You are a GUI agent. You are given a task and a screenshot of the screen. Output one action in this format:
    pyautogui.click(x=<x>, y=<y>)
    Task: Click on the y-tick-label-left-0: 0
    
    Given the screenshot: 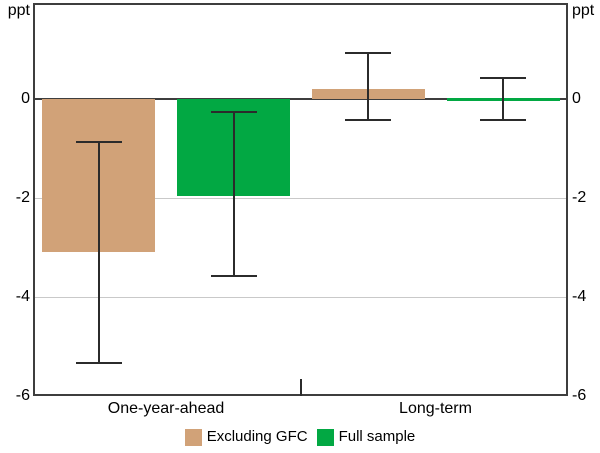 What is the action you would take?
    pyautogui.click(x=25, y=98)
    